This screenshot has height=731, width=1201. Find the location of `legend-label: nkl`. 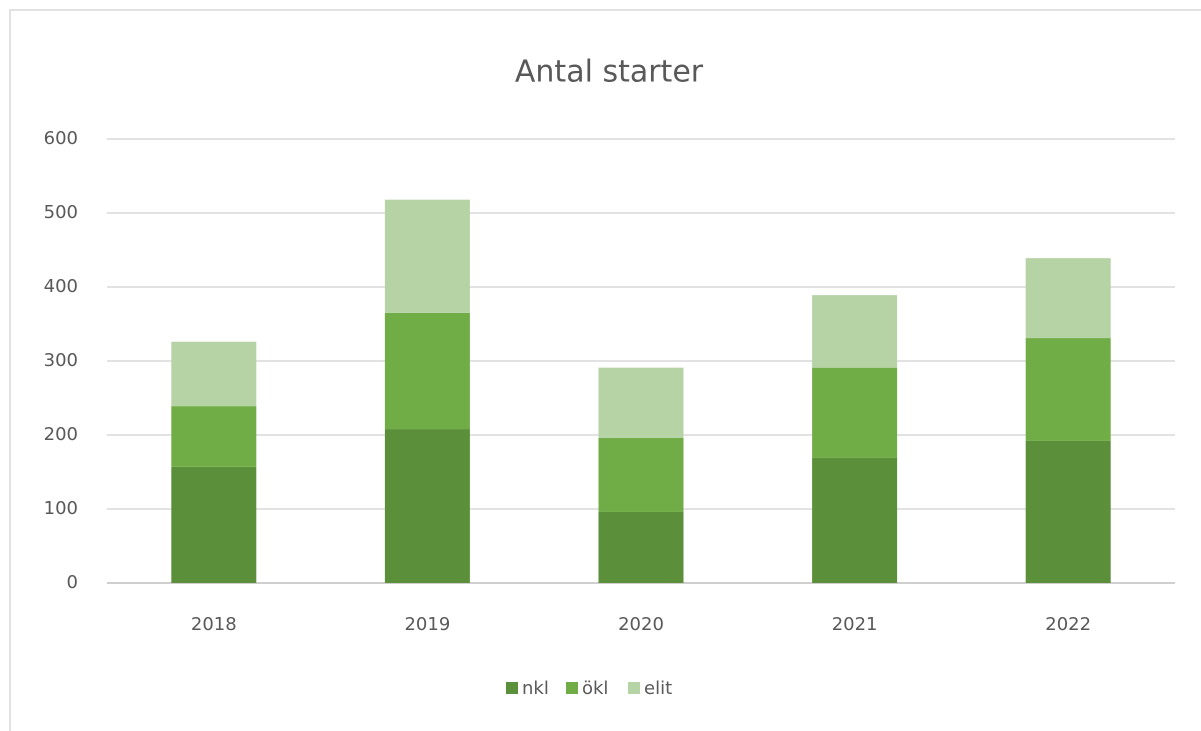

legend-label: nkl is located at coordinates (535, 688).